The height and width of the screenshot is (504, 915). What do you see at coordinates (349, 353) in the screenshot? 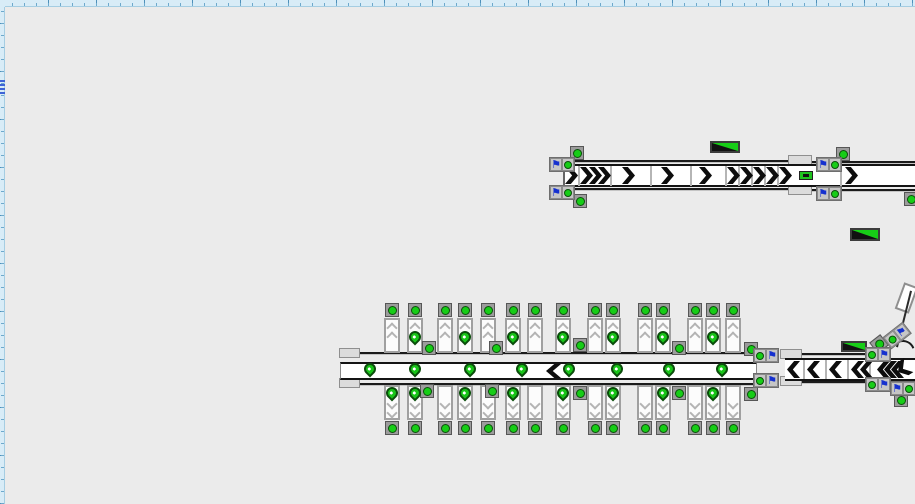
I see `conveyor-end-cap` at bounding box center [349, 353].